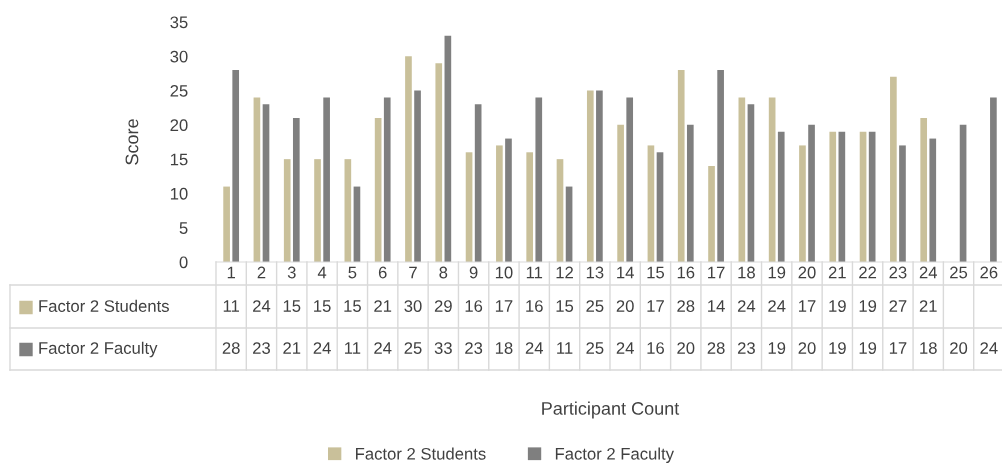 The height and width of the screenshot is (476, 1002). Describe the element at coordinates (179, 90) in the screenshot. I see `y-tick-label: 25` at that location.